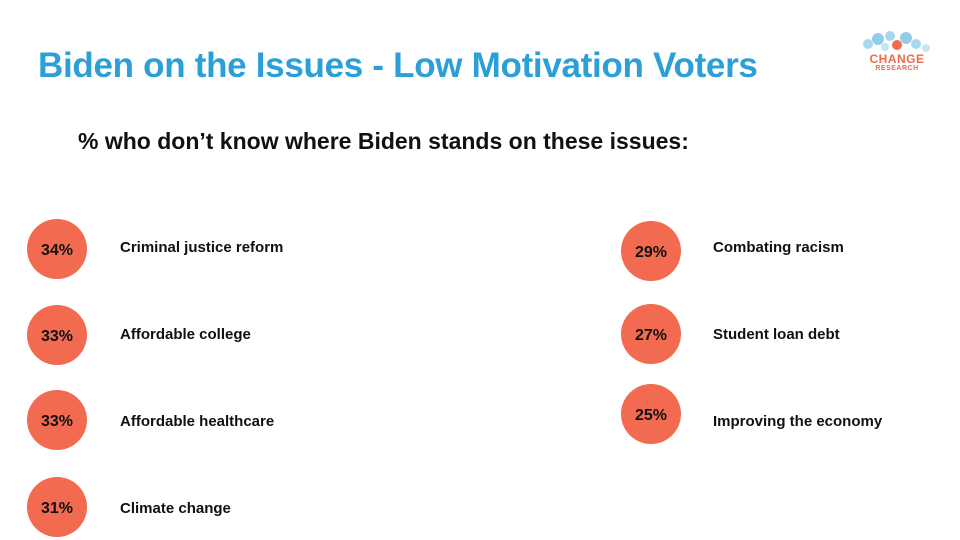  I want to click on issue-label: Student loan debt, so click(776, 334).